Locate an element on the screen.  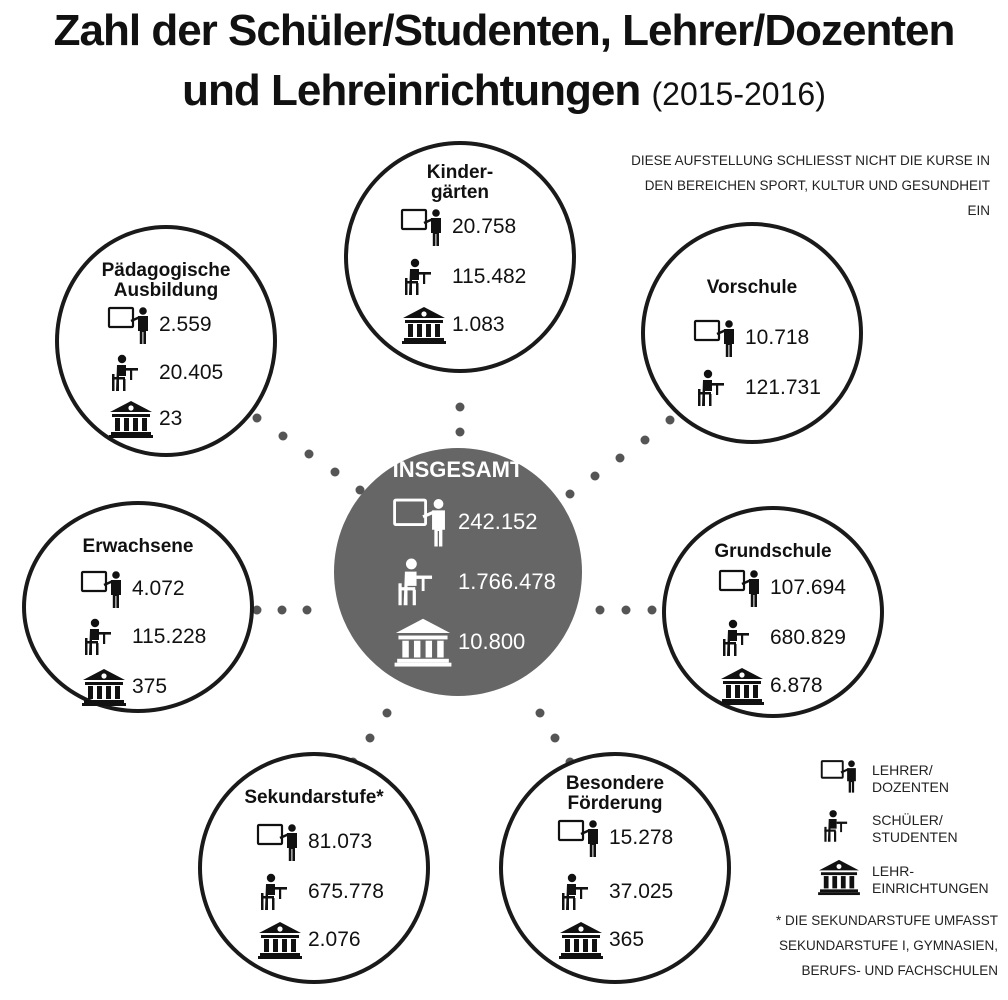
students-row: 675.778 is located at coordinates (320, 892).